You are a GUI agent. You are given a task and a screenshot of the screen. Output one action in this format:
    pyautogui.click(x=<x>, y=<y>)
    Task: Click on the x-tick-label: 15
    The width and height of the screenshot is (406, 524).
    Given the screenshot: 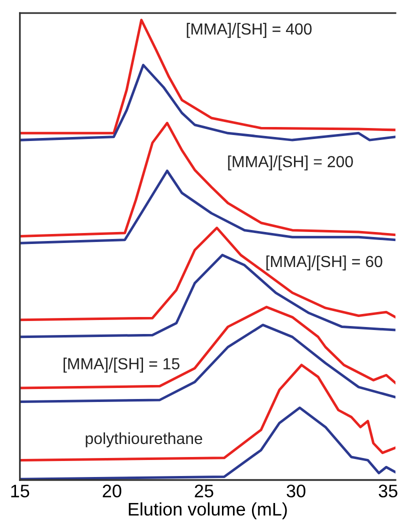 What is the action you would take?
    pyautogui.click(x=20, y=491)
    